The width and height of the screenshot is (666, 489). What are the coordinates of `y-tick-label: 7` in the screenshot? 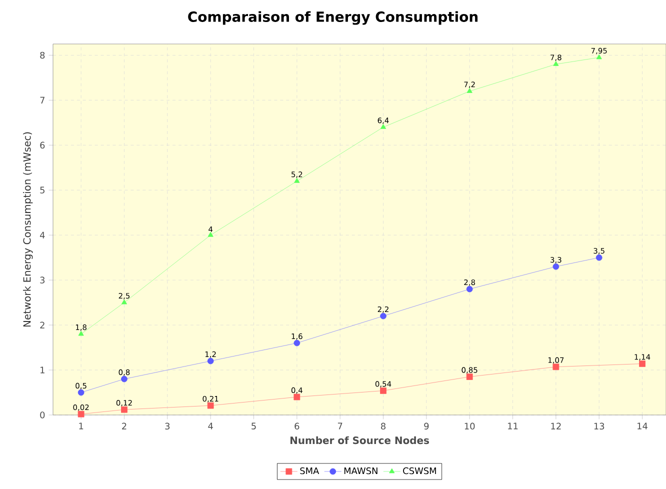 It's located at (42, 100).